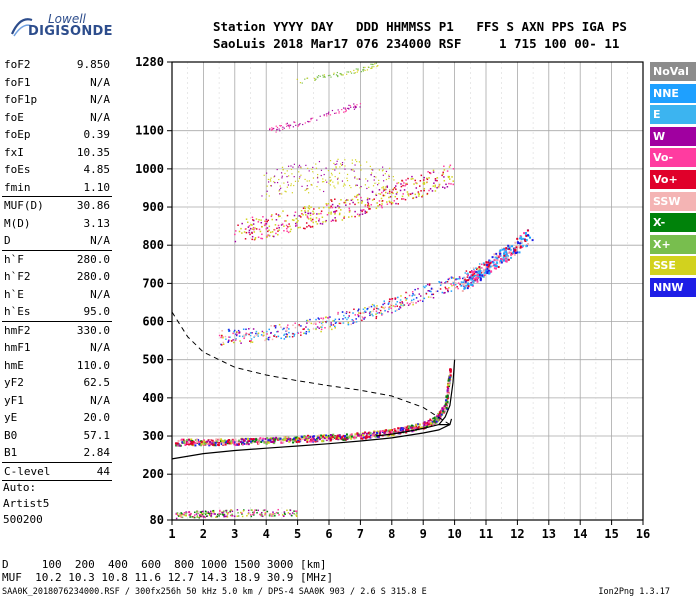  Describe the element at coordinates (14, 117) in the screenshot. I see `param-name: foE` at that location.